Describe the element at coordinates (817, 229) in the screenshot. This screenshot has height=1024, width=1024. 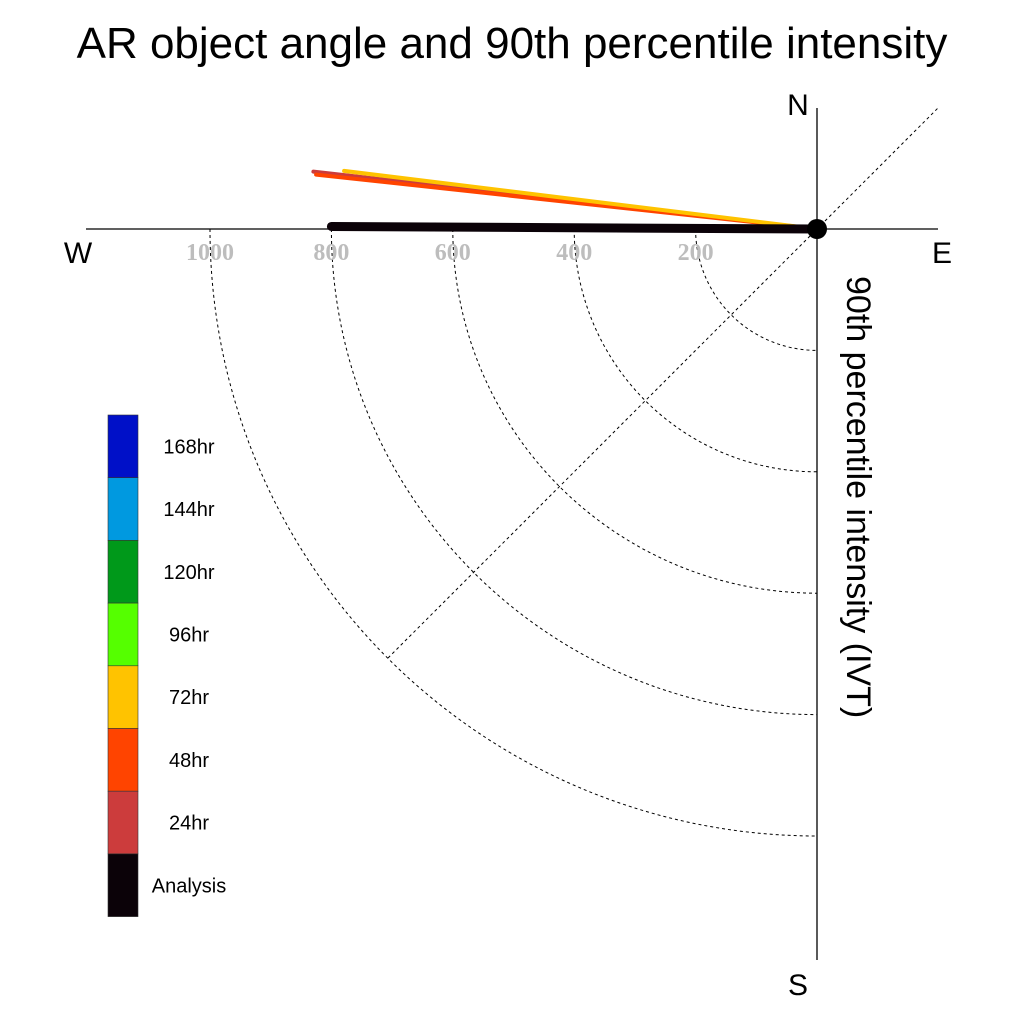
I see `origin-marker` at that location.